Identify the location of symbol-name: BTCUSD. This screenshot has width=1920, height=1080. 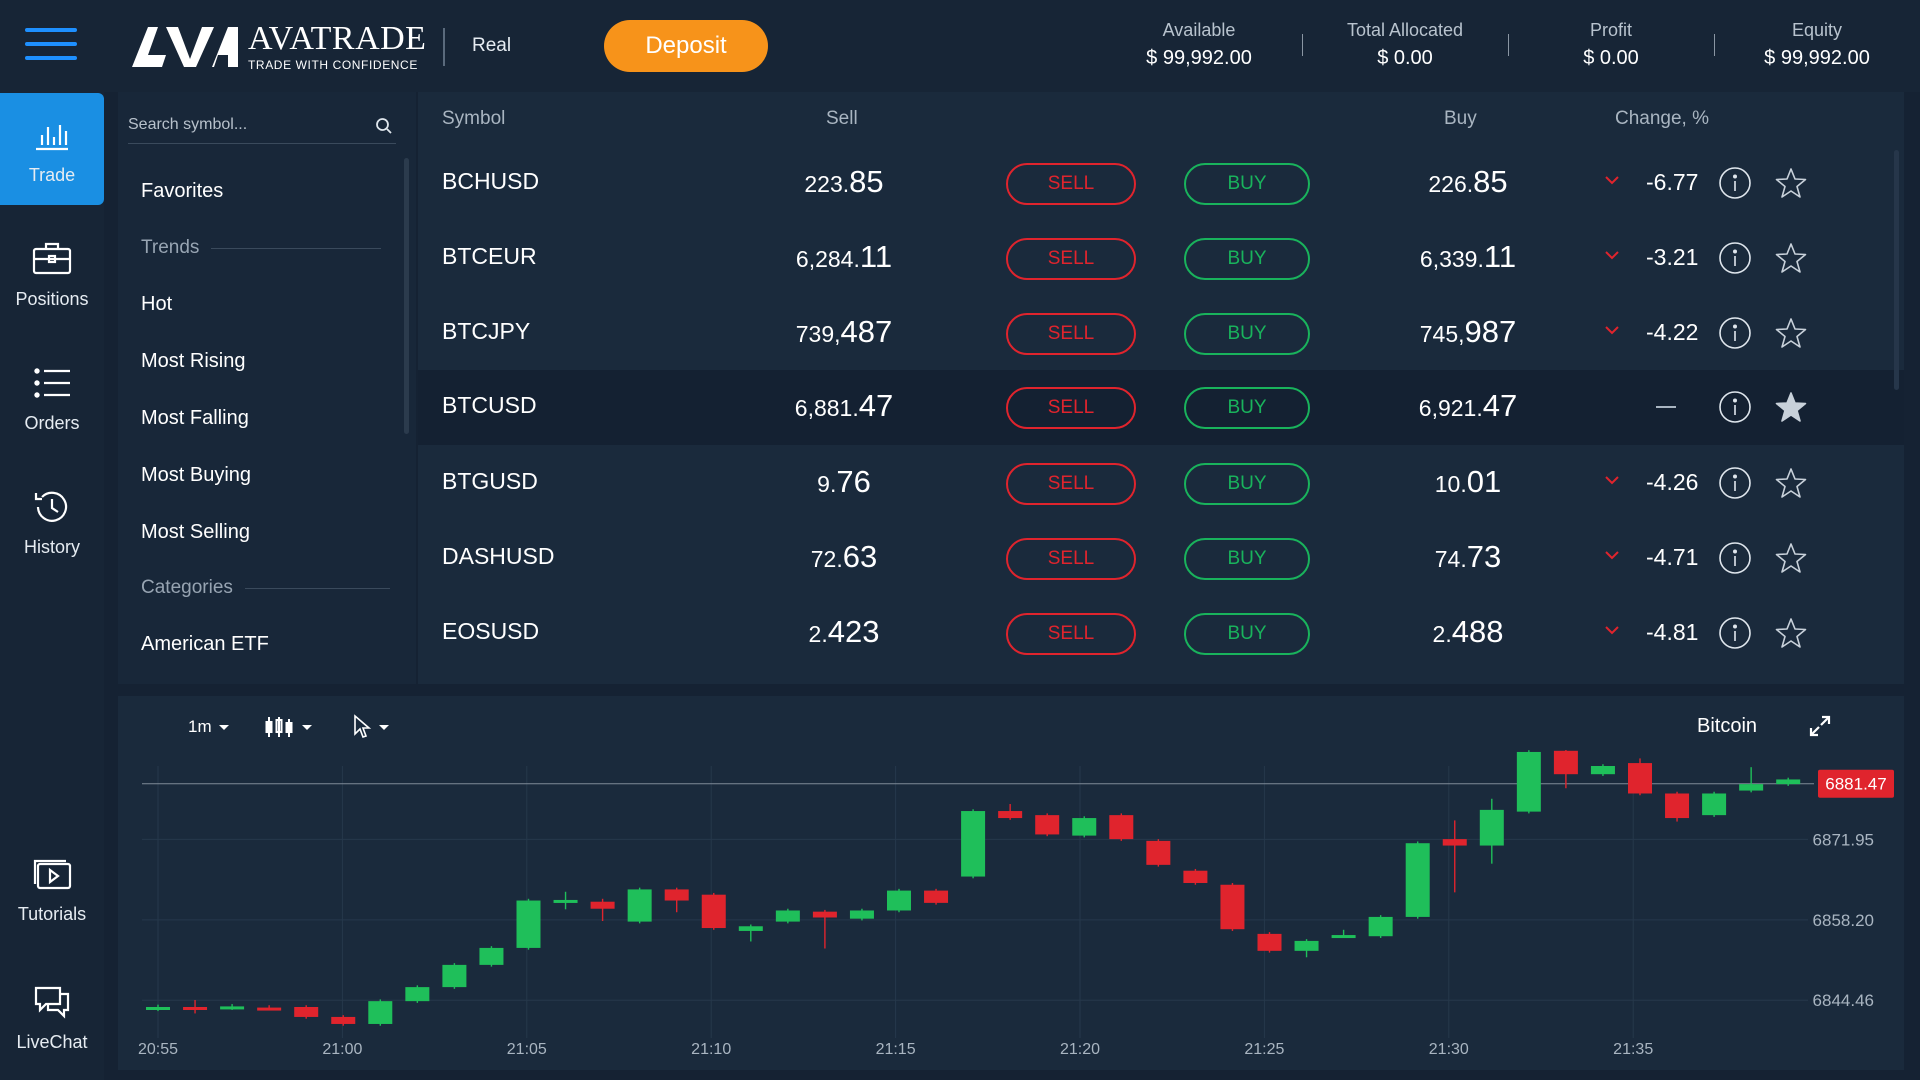
(489, 405).